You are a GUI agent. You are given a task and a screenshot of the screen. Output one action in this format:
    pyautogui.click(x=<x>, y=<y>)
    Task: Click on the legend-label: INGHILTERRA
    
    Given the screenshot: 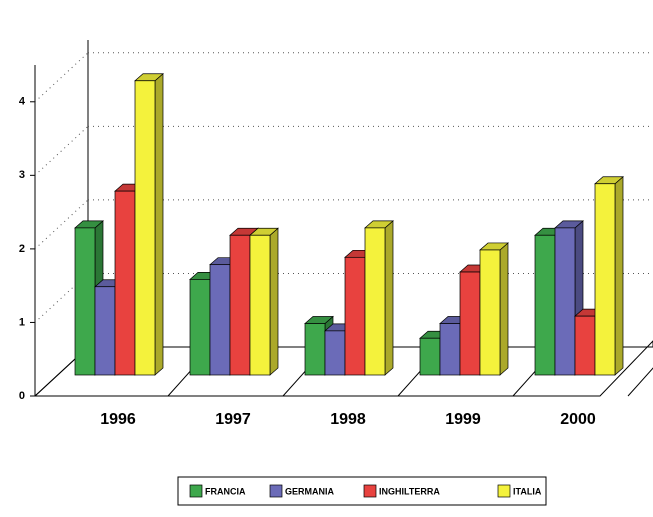 What is the action you would take?
    pyautogui.click(x=409, y=491)
    